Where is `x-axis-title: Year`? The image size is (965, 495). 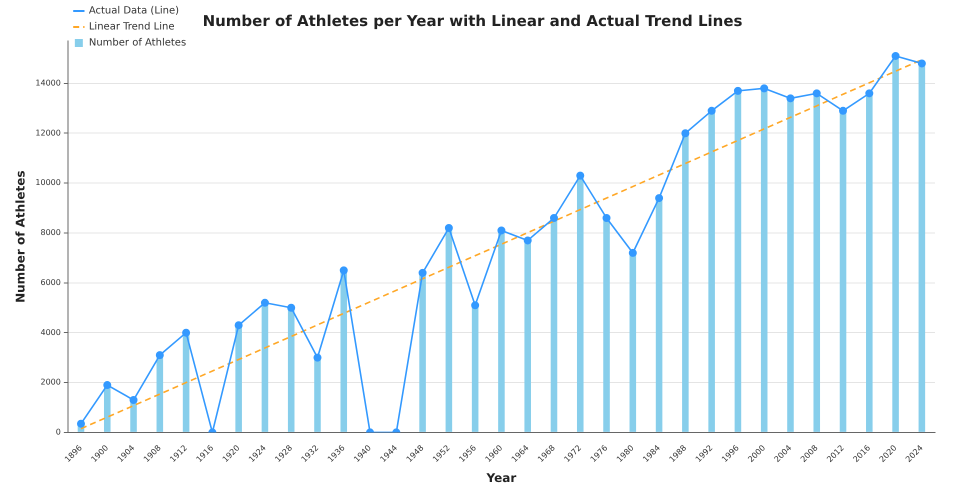
x-axis-title: Year is located at coordinates (501, 477).